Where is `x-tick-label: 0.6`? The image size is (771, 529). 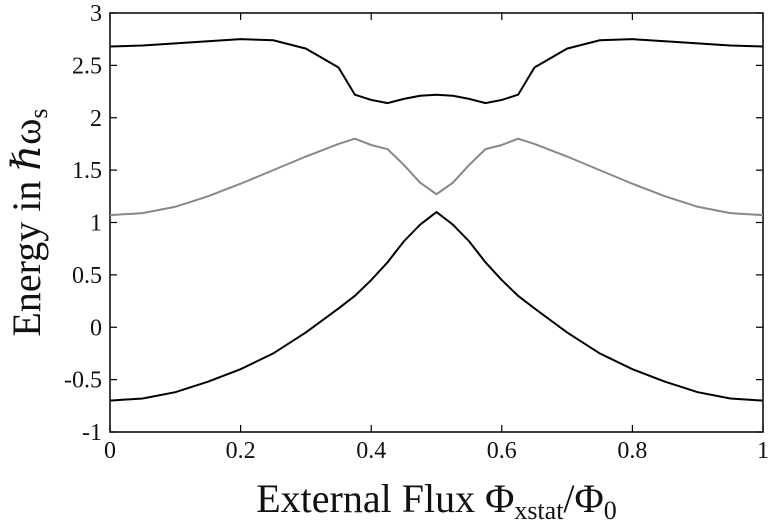
x-tick-label: 0.6 is located at coordinates (502, 451).